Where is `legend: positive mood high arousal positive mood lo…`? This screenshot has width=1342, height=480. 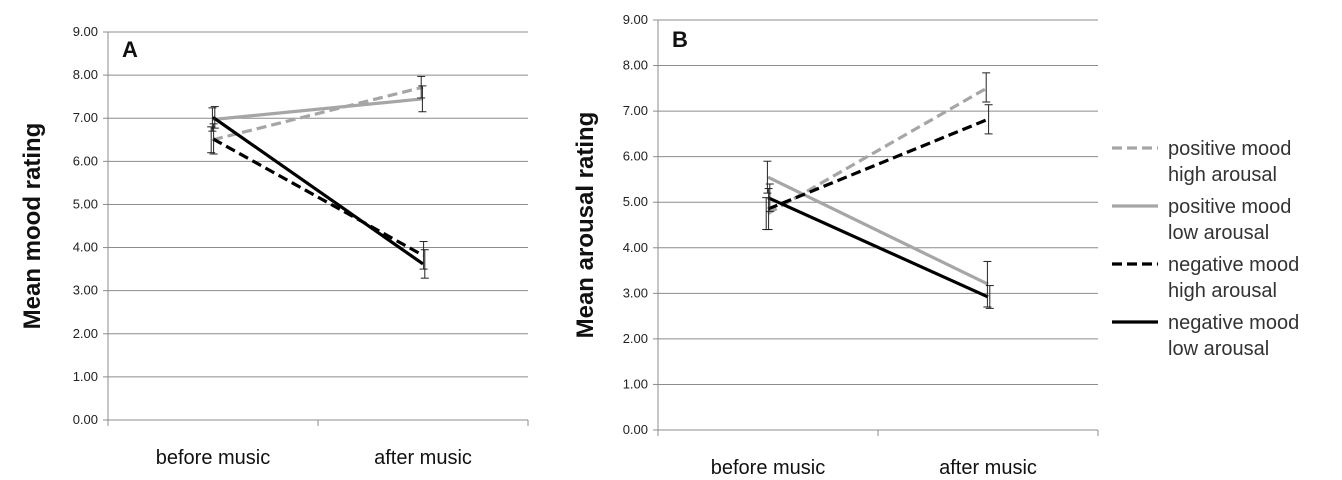
legend: positive mood high arousal positive mood lo… is located at coordinates (1205, 249).